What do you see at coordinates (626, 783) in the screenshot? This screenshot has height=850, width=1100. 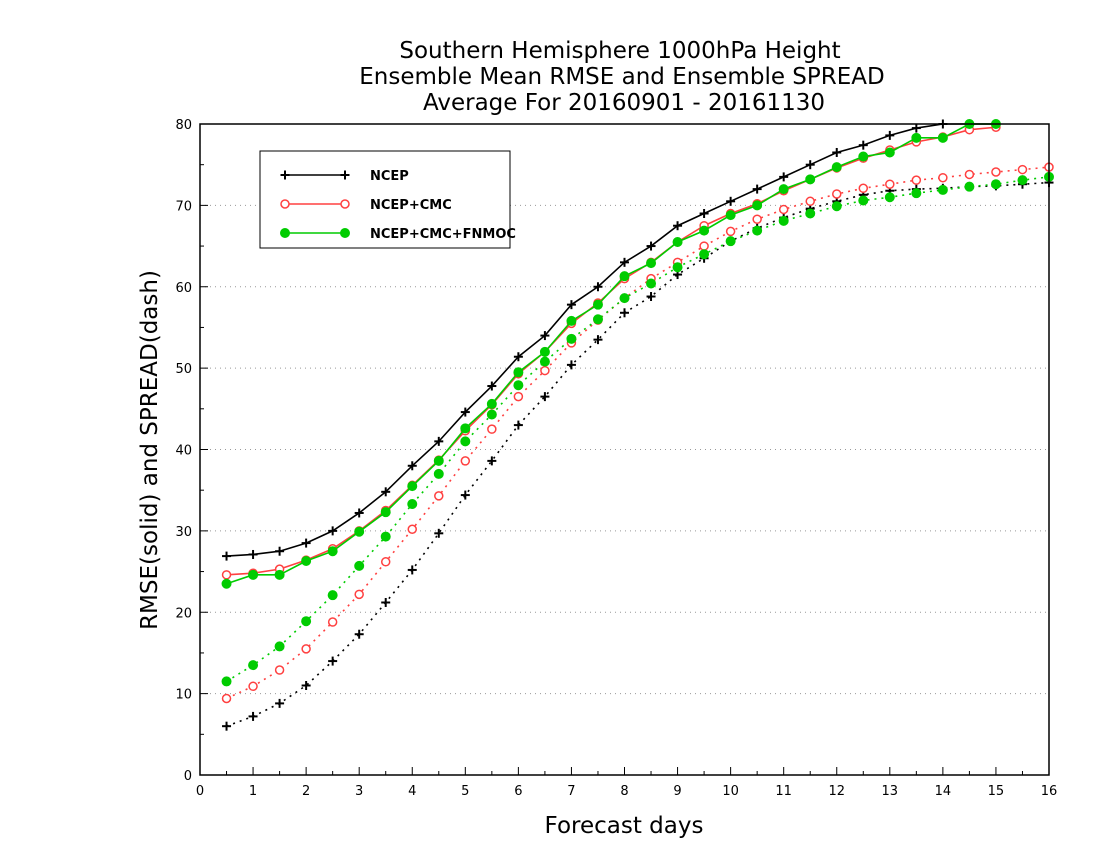 I see `x-axis: 0 1 2 3 4 5 6 7 8 9 10 11 12 13 14 15 16` at bounding box center [626, 783].